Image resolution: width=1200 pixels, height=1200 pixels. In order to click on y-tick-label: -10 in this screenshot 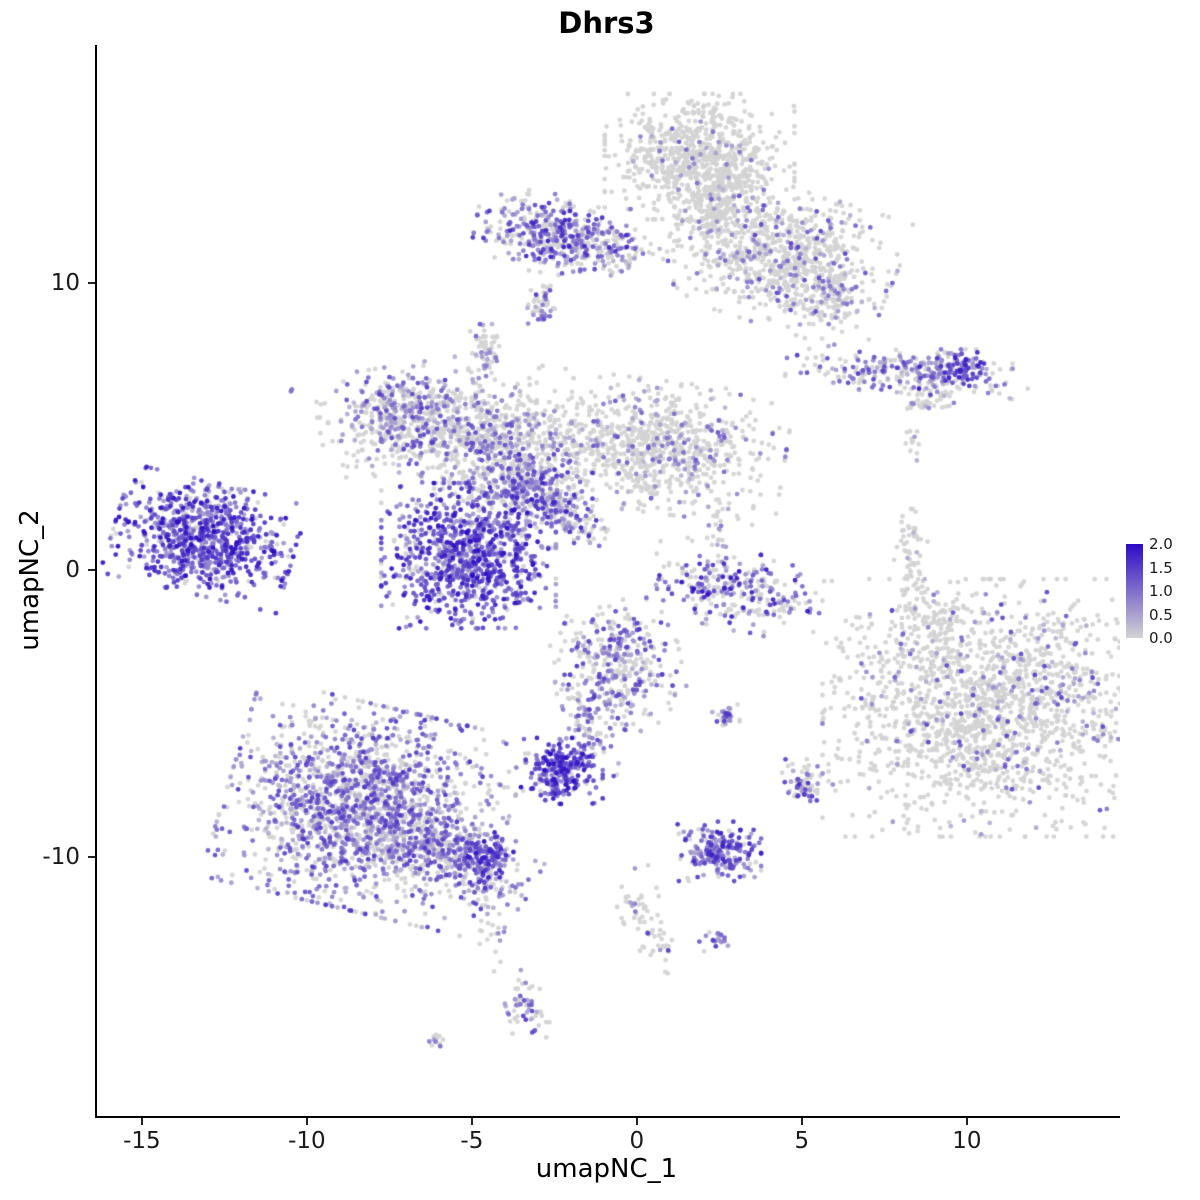, I will do `click(61, 857)`.